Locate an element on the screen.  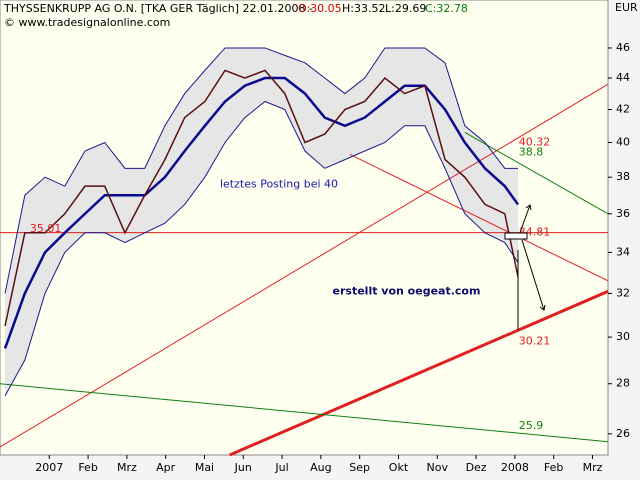
header-close: C:32.78 is located at coordinates (446, 8).